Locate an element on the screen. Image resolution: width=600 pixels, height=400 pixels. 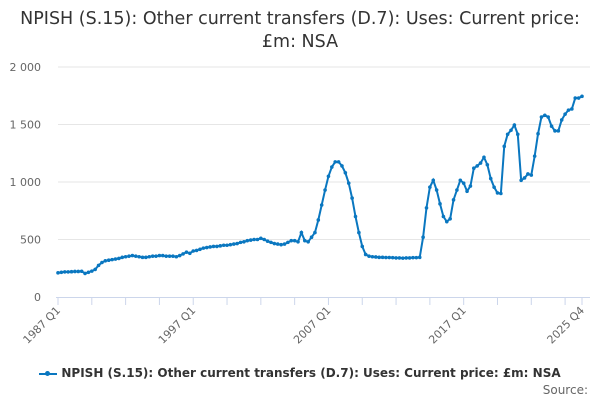
y-tick-label: 1 000 is located at coordinates (26, 182).